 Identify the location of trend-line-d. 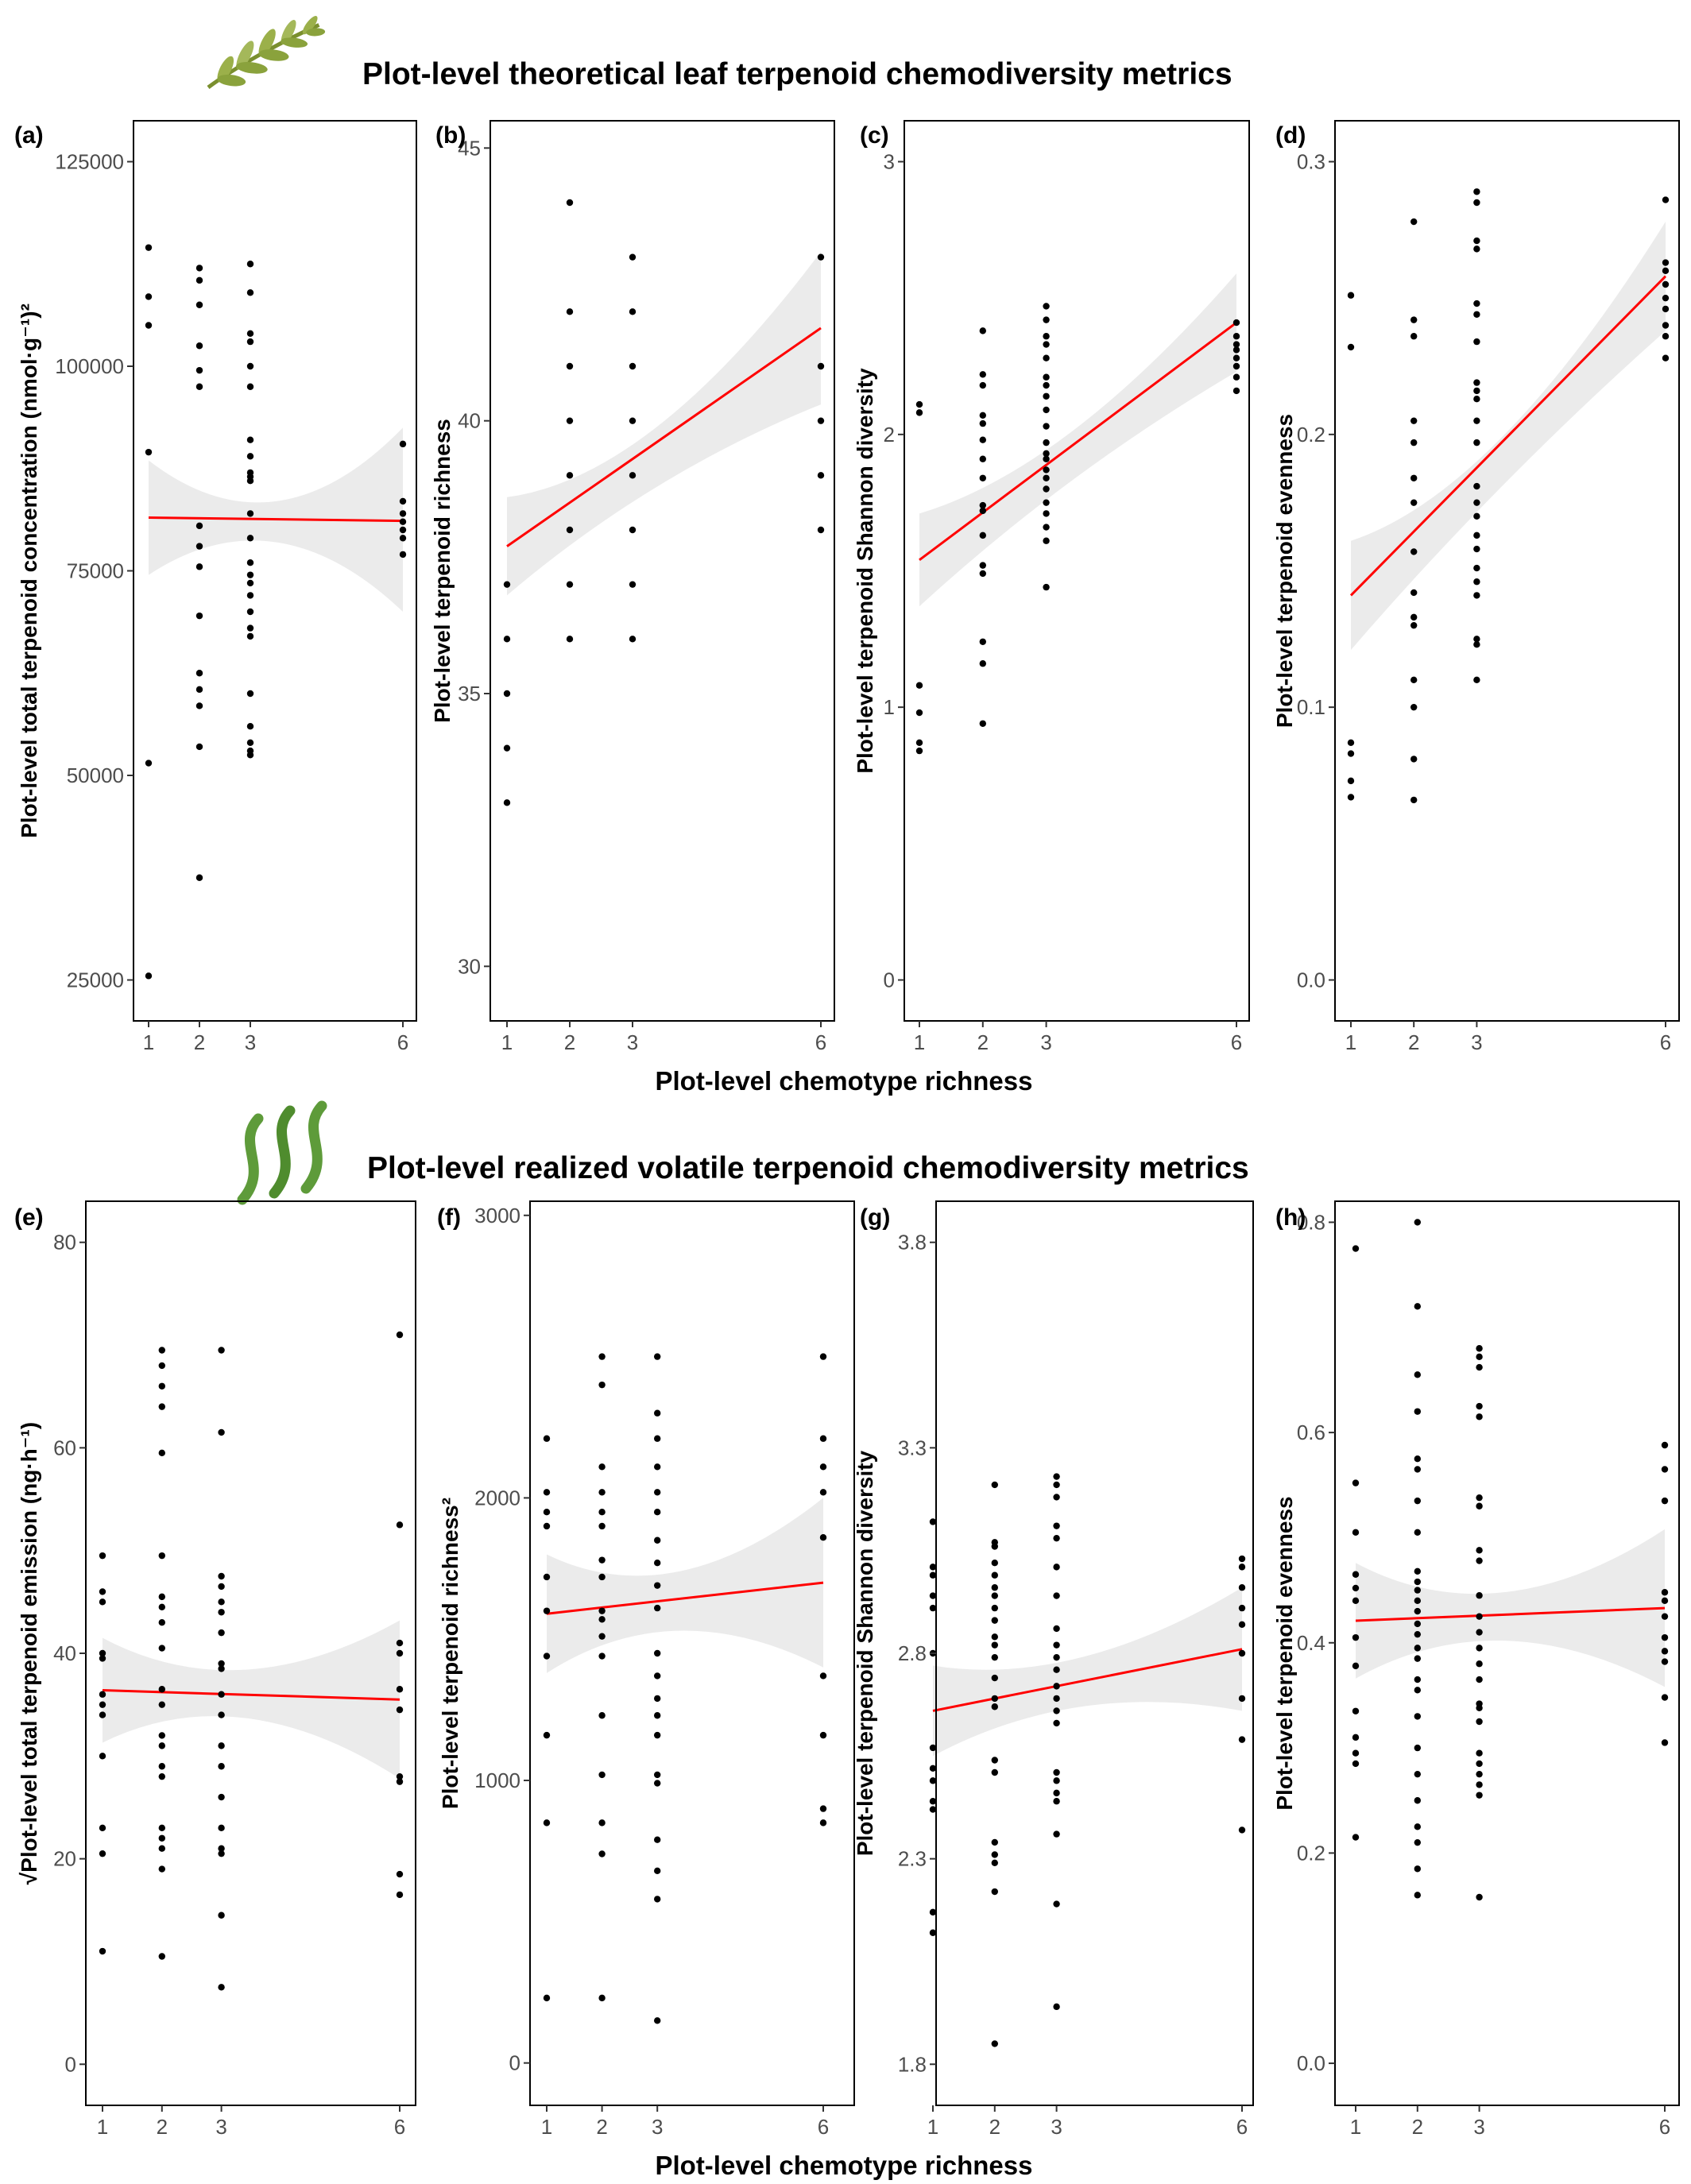
(1508, 436).